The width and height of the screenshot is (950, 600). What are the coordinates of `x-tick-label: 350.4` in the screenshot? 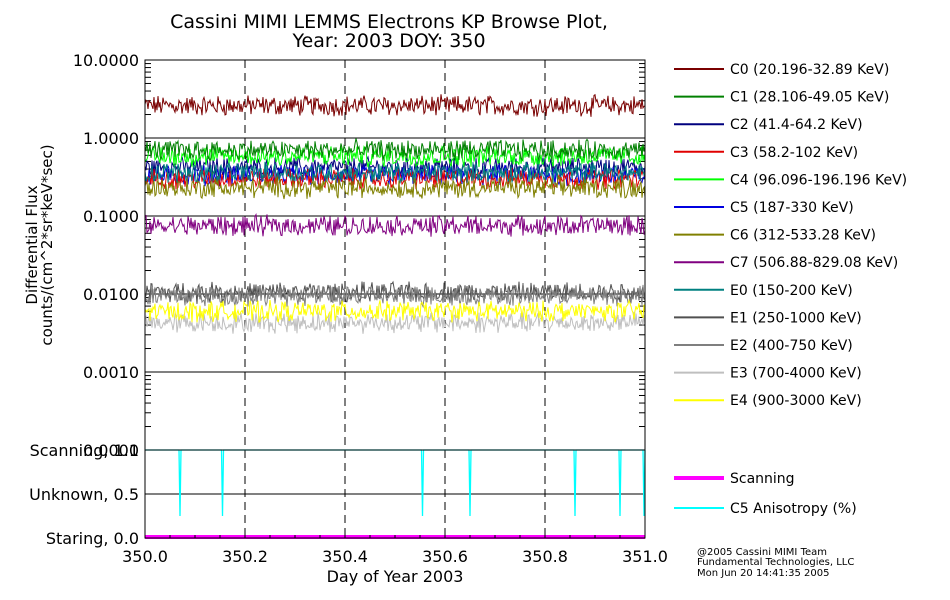 It's located at (345, 556).